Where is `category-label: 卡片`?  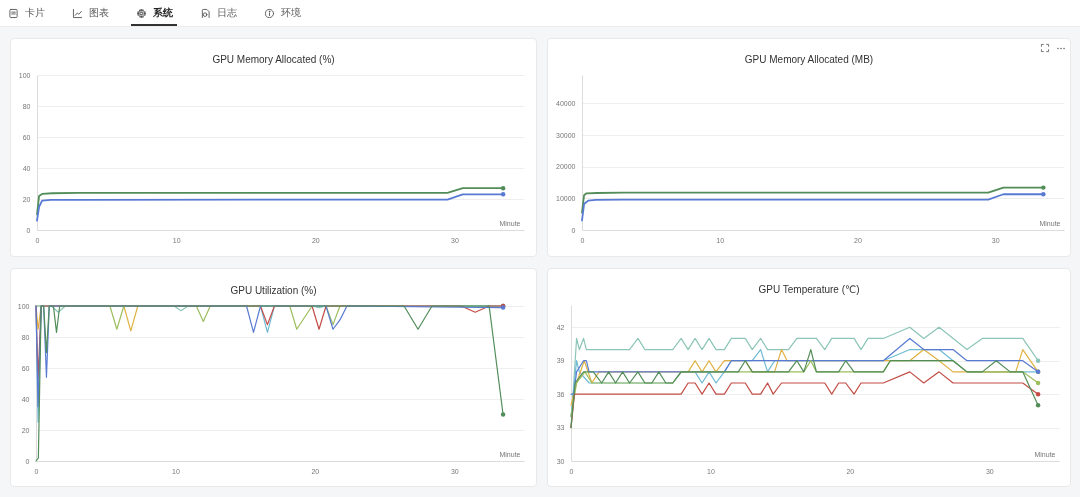
category-label: 卡片 is located at coordinates (35, 13).